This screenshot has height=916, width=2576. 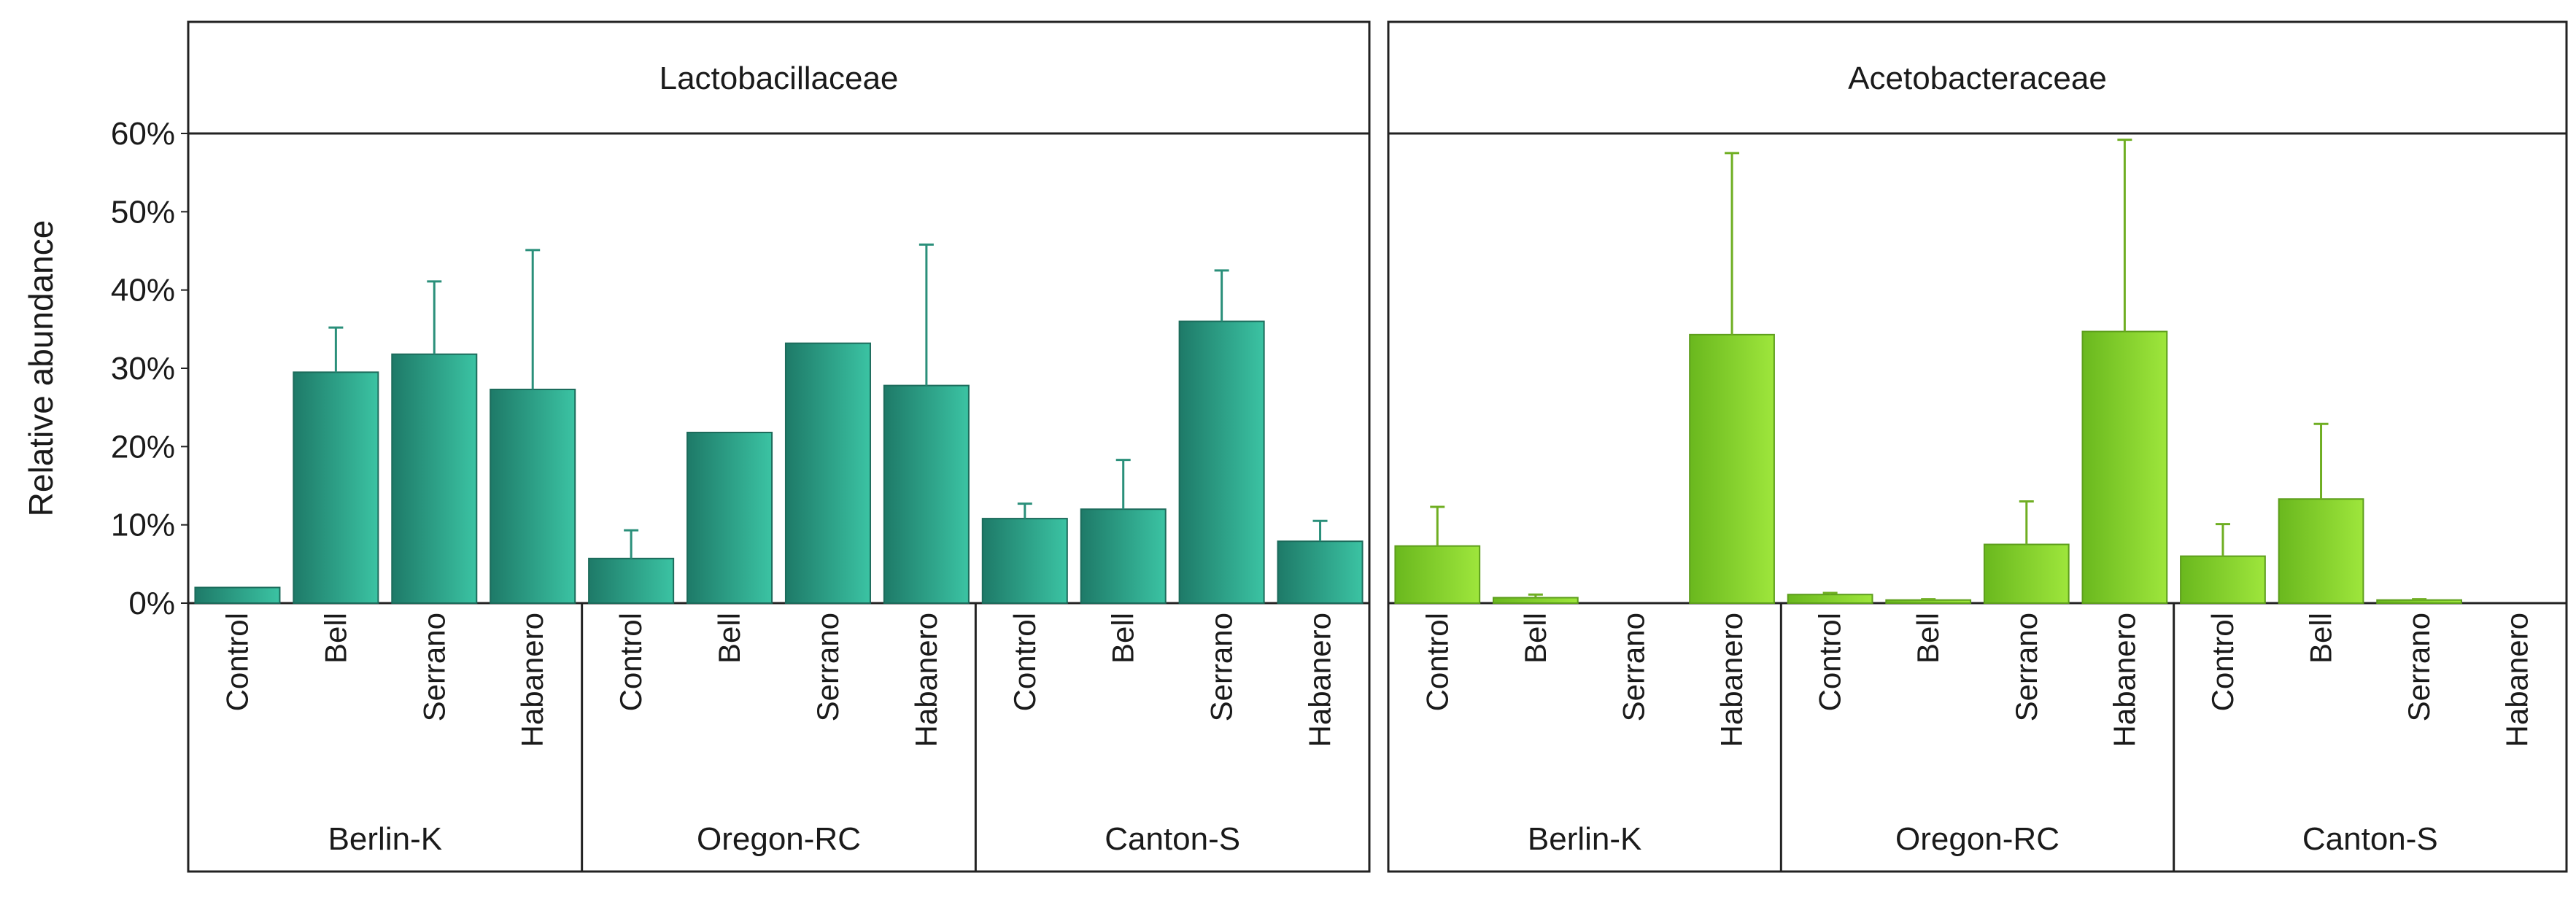 What do you see at coordinates (779, 78) in the screenshot?
I see `panel-title-0: Lactobacillaceae` at bounding box center [779, 78].